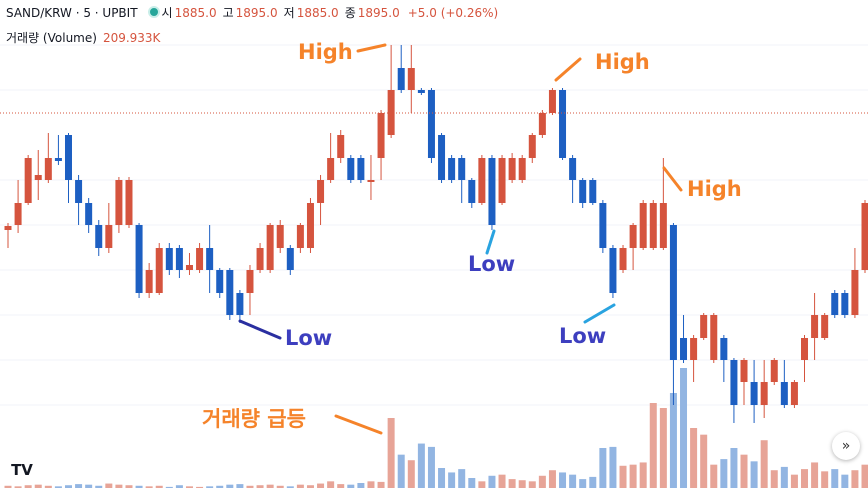 The width and height of the screenshot is (868, 488). What do you see at coordinates (453, 13) in the screenshot?
I see `change: +5.0 (+0.26%)` at bounding box center [453, 13].